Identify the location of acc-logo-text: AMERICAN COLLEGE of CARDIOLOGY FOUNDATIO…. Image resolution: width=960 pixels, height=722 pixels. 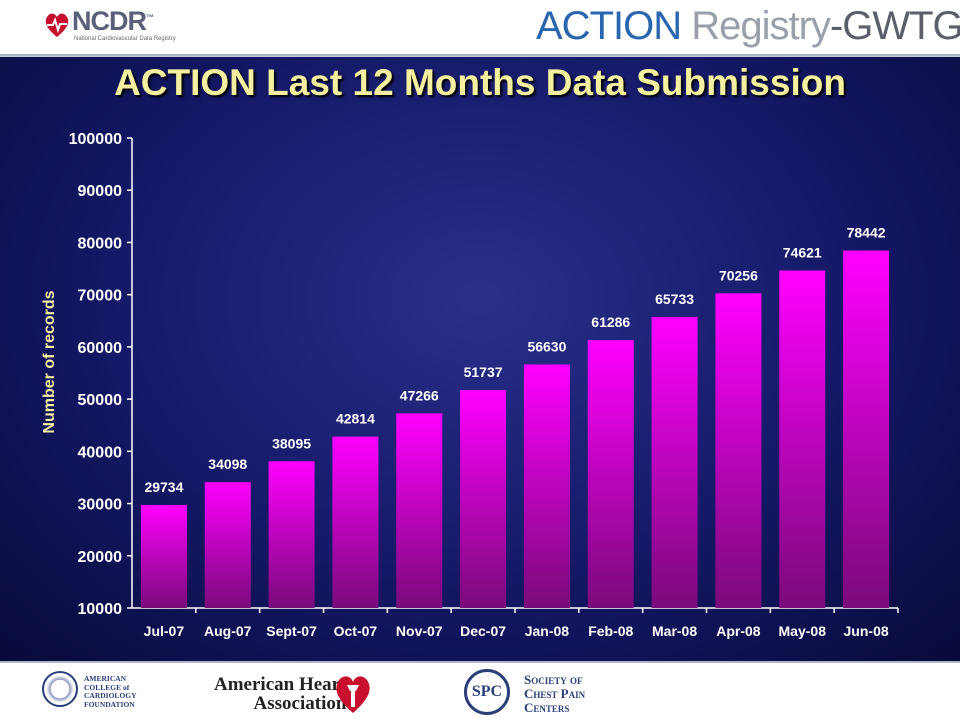
(110, 691).